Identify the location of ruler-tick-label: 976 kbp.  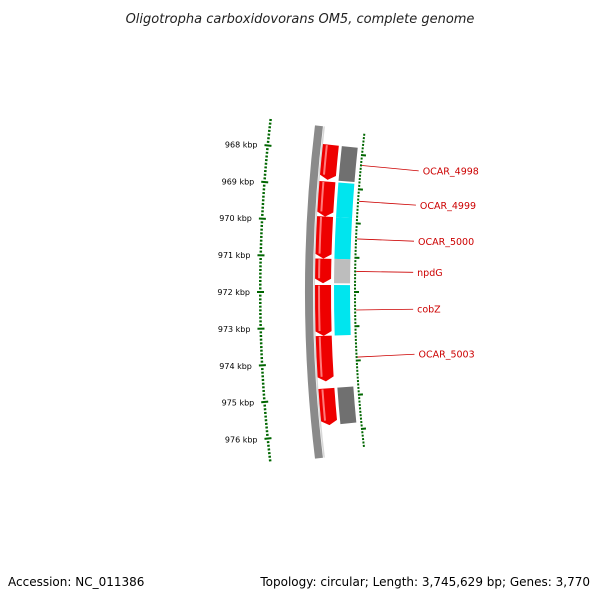
(241, 440).